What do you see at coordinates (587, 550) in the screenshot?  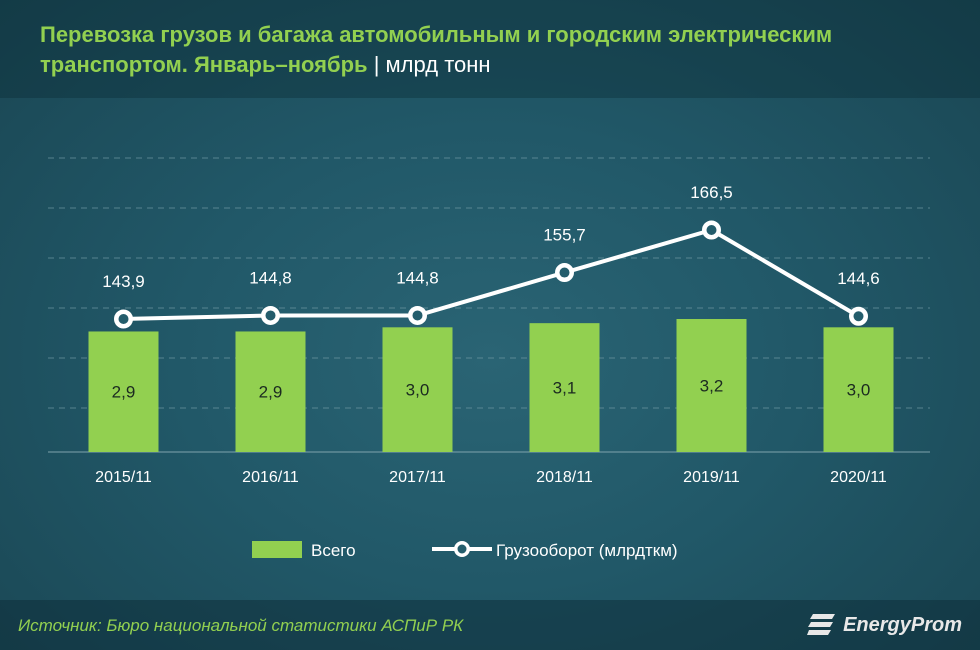 I see `legend-line-label: Грузооборот (млрдткм)` at bounding box center [587, 550].